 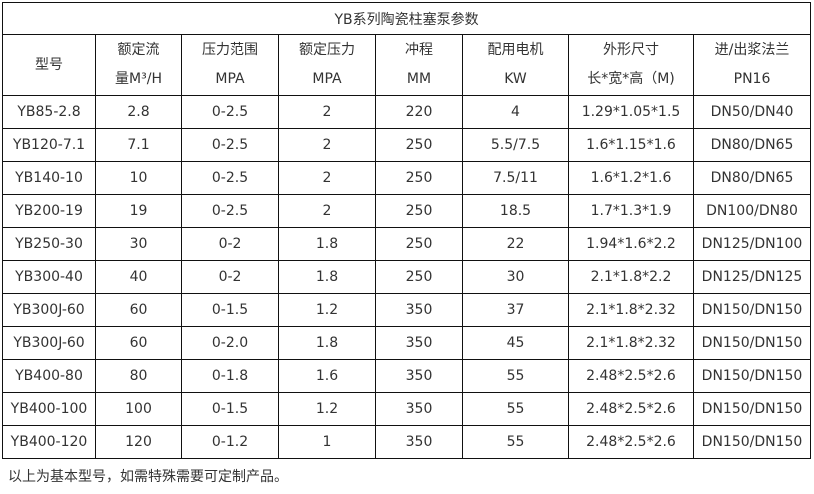 What do you see at coordinates (631, 50) in the screenshot?
I see `header-text: 外形尺寸` at bounding box center [631, 50].